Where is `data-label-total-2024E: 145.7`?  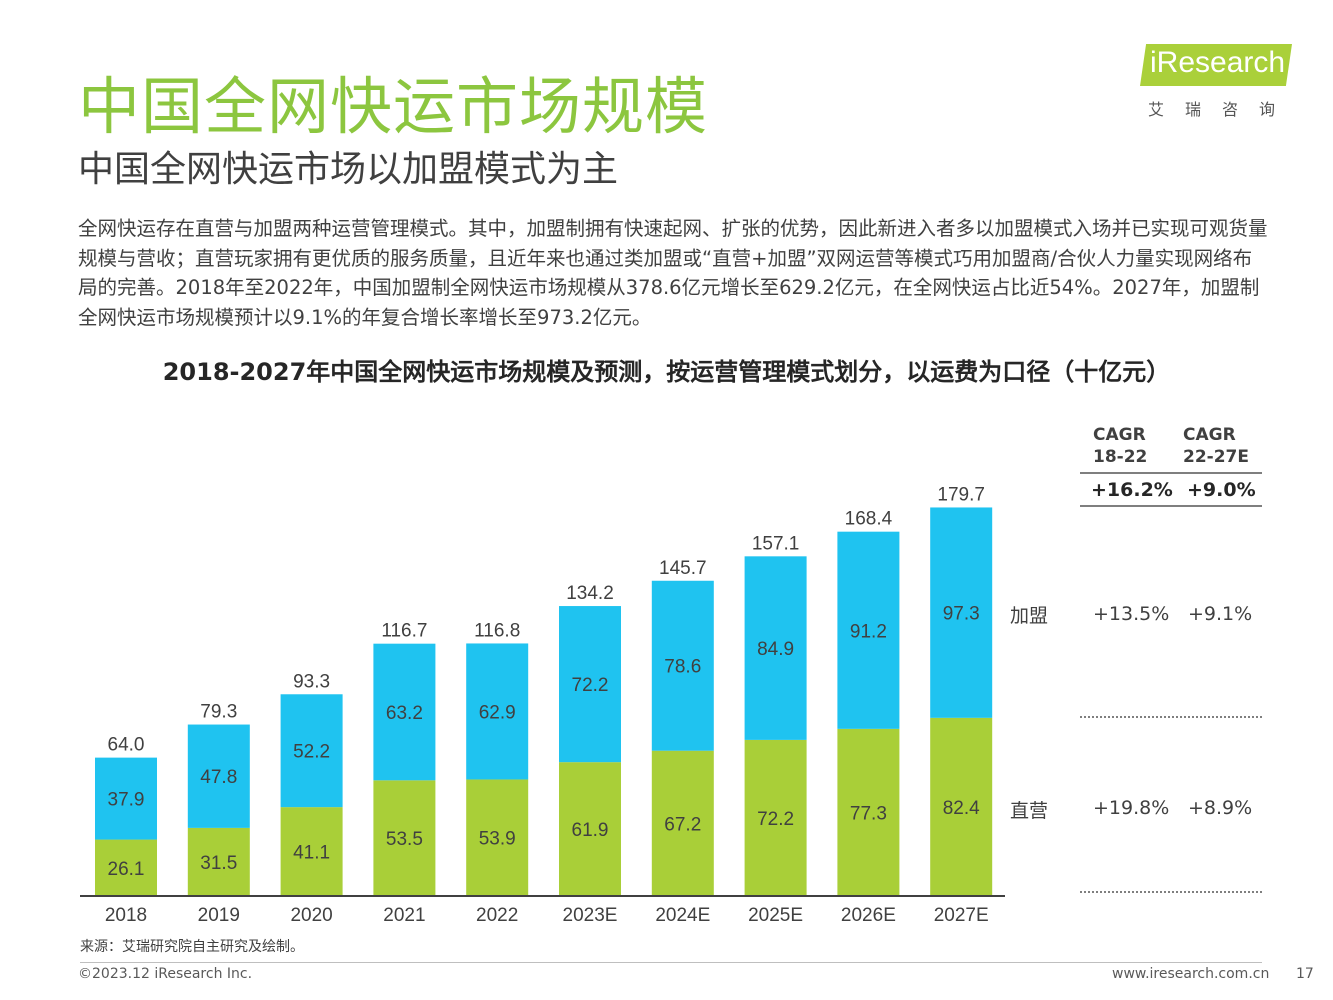 data-label-total-2024E: 145.7 is located at coordinates (683, 568).